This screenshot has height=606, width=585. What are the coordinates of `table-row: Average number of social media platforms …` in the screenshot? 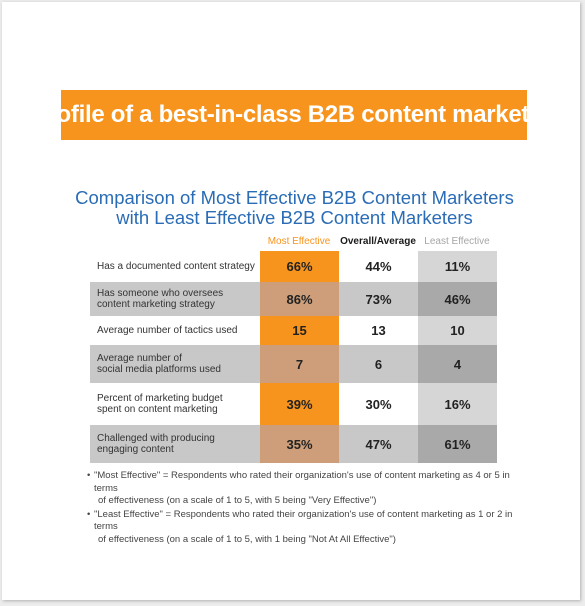 It's located at (295, 364).